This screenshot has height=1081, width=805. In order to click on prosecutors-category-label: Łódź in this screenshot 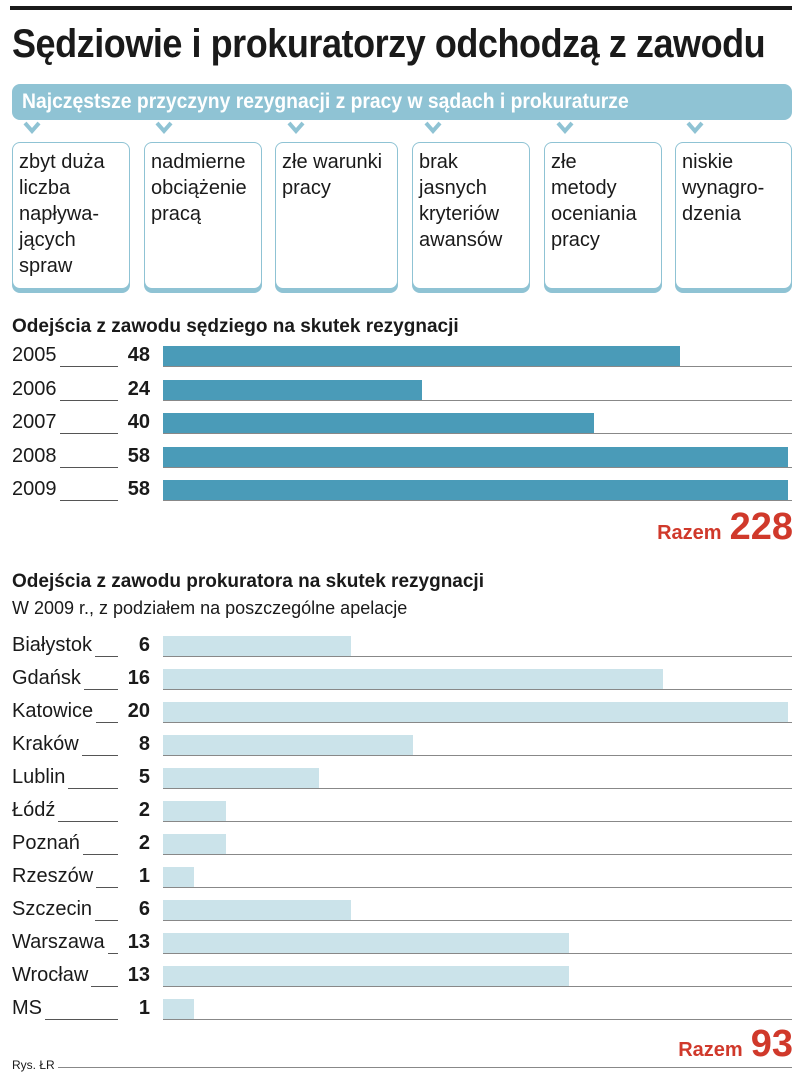, I will do `click(34, 810)`.